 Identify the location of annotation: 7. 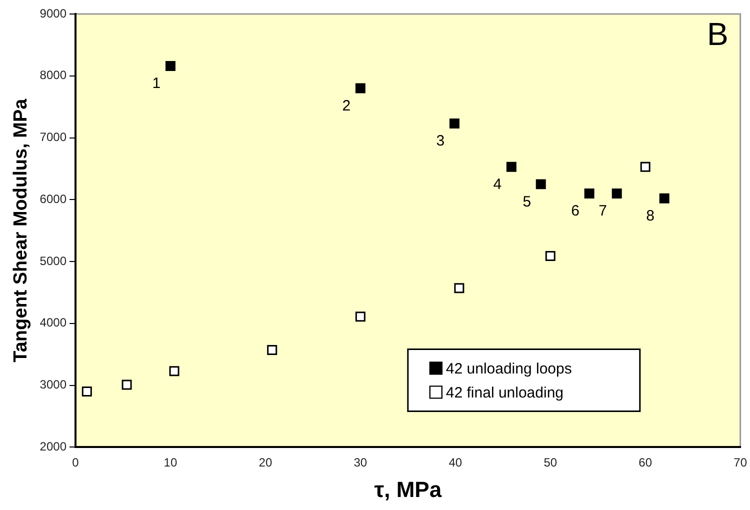
(603, 211).